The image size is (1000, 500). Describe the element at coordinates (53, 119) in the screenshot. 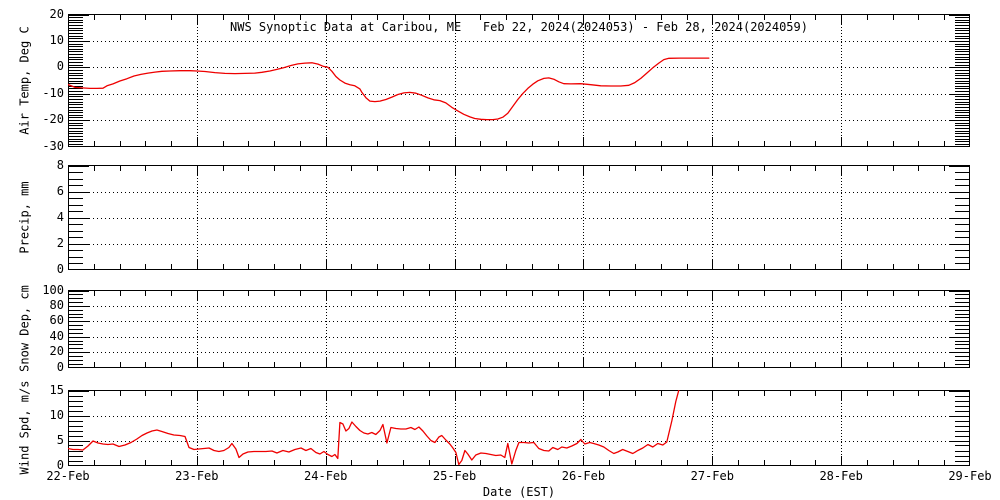

I see `ytick-label-air-temp: -20` at that location.